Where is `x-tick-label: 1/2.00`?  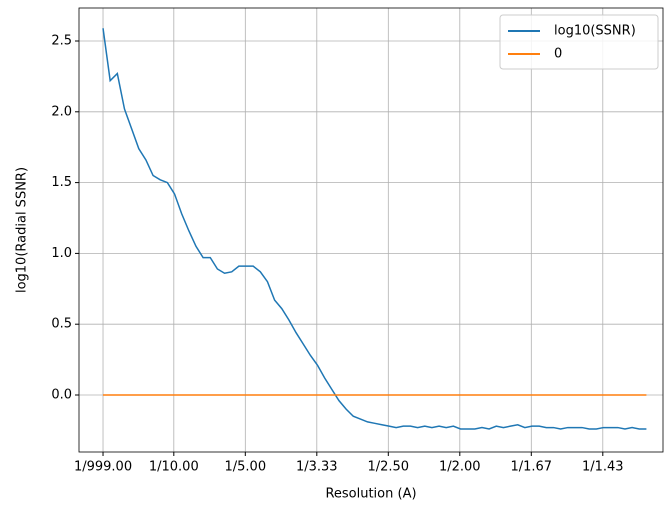 x-tick-label: 1/2.00 is located at coordinates (460, 467).